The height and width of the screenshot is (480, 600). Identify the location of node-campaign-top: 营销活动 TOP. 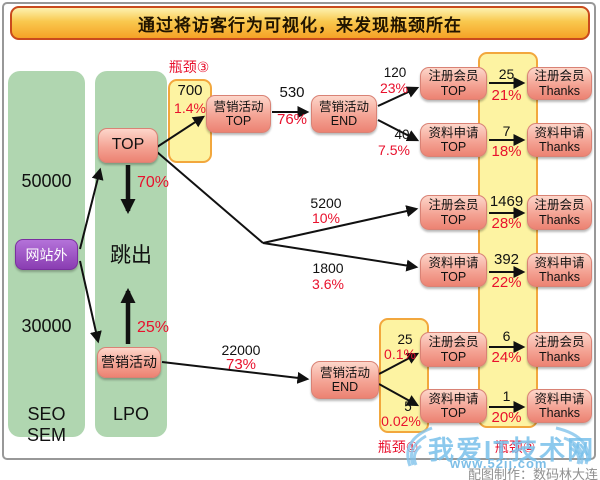
(238, 114).